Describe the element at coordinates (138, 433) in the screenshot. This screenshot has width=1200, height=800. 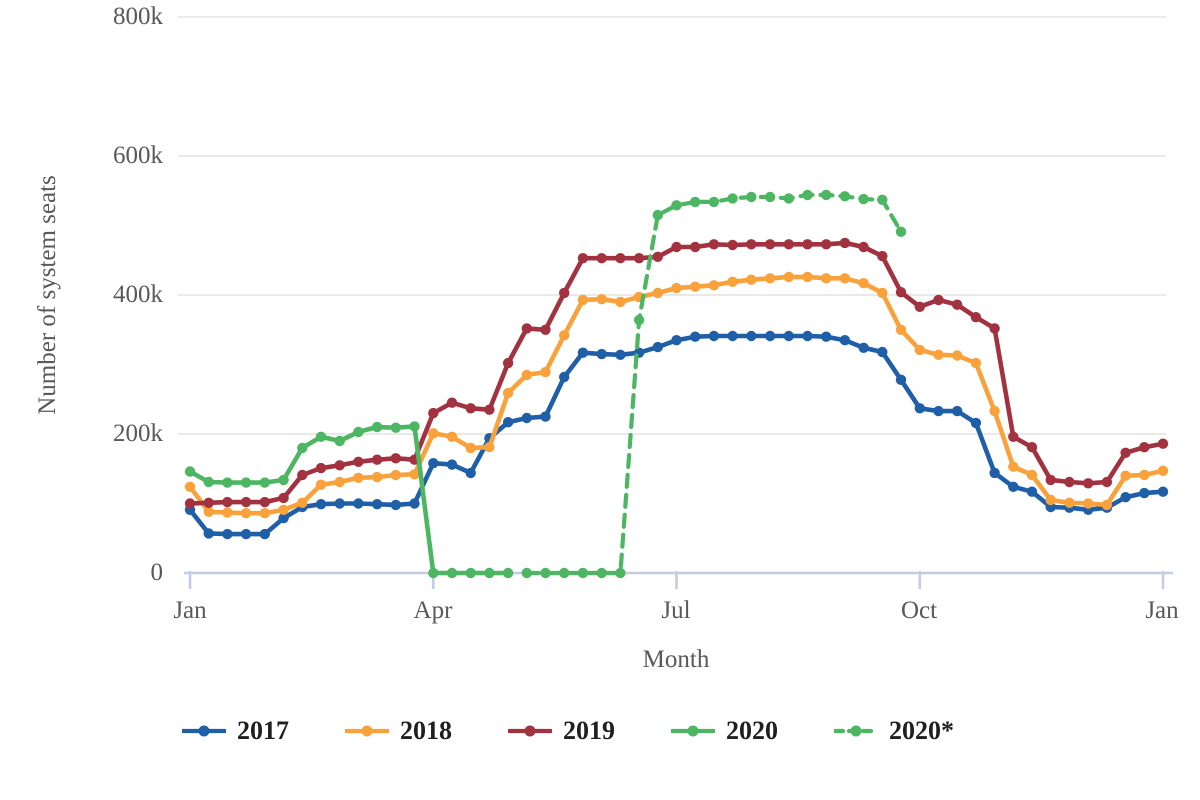
I see `y-tick-label-200k: 200k` at that location.